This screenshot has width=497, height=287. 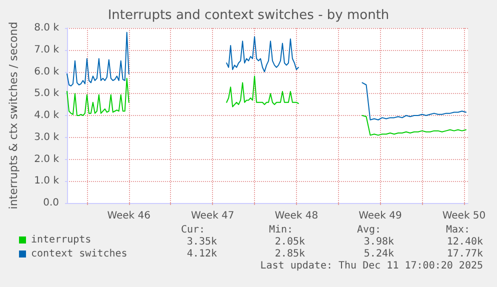 What do you see at coordinates (464, 254) in the screenshot?
I see `text: 17.77k` at bounding box center [464, 254].